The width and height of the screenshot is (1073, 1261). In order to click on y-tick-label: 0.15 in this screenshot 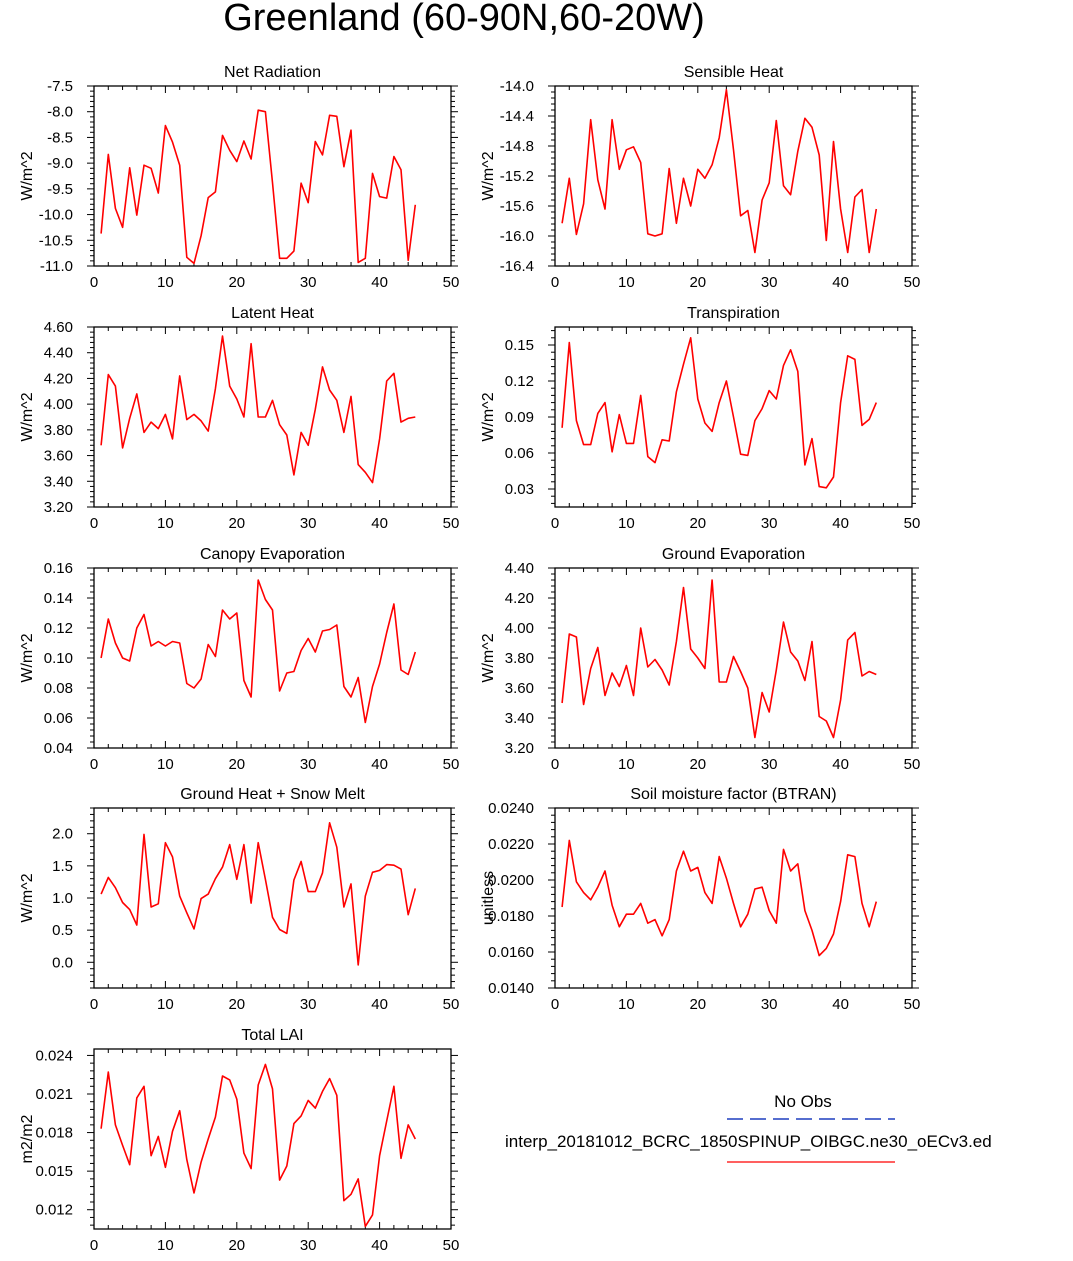, I will do `click(519, 345)`.